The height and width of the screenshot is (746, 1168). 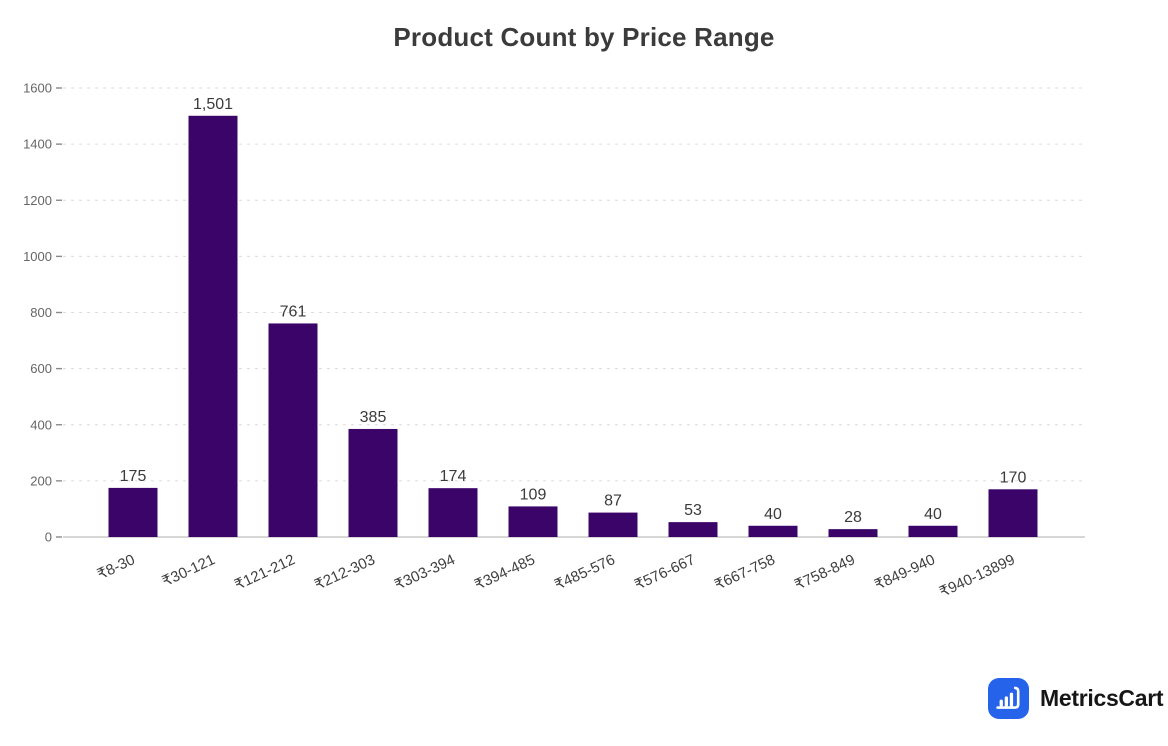 I want to click on bar-₹303-394, so click(x=453, y=512).